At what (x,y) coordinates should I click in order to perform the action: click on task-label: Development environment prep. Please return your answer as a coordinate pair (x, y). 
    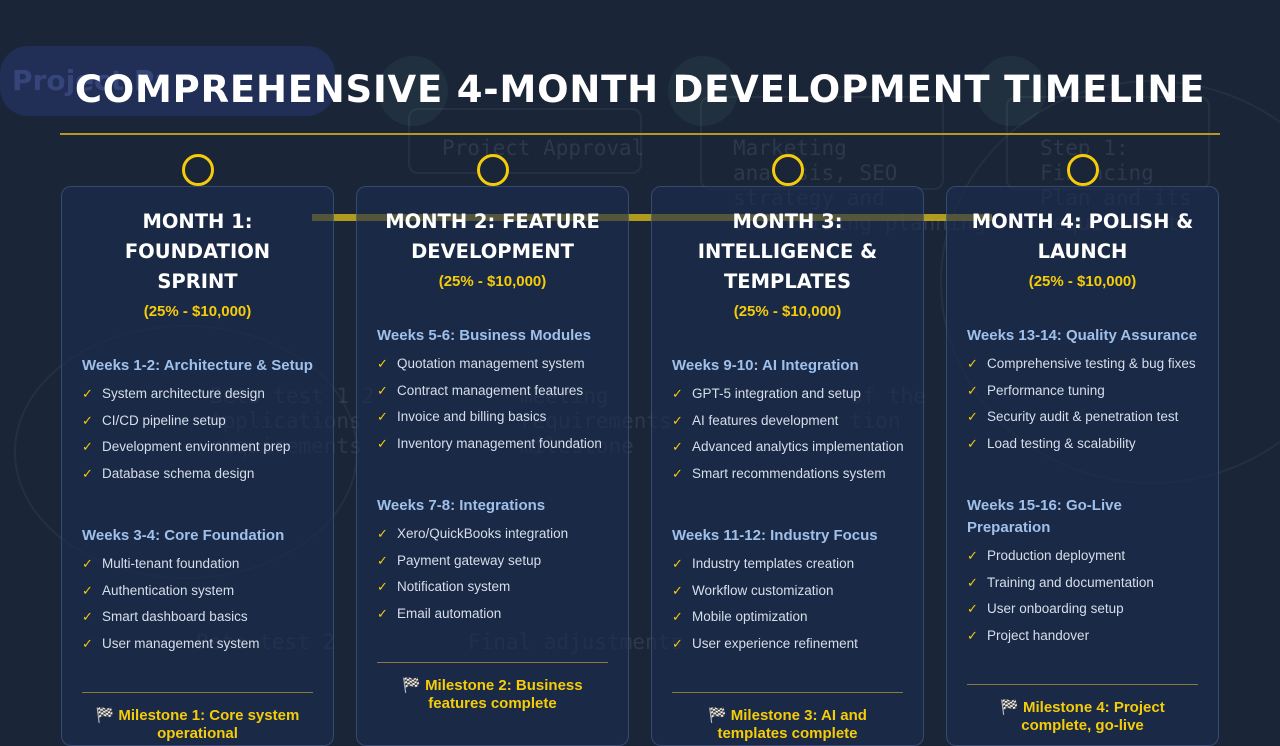
    Looking at the image, I should click on (196, 447).